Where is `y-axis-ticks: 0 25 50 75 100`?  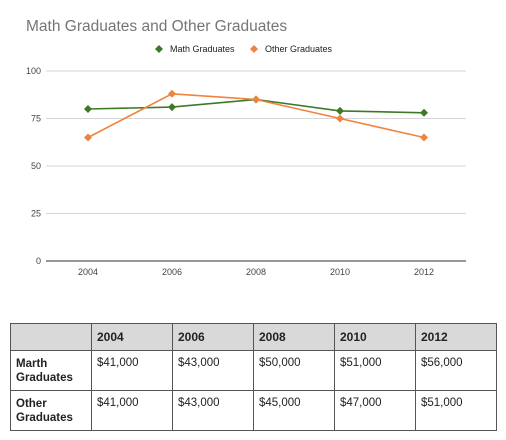
y-axis-ticks: 0 25 50 75 100 is located at coordinates (33, 166).